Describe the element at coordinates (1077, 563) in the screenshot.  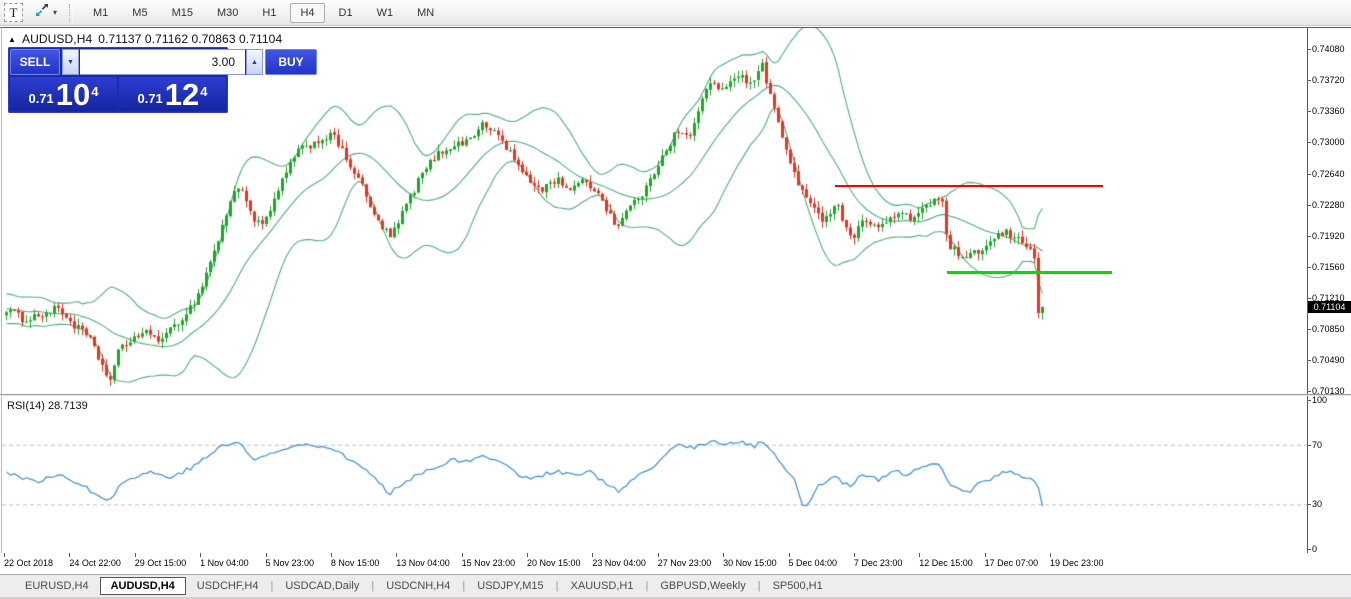
I see `date-axis-label: 19 Dec 23:00` at that location.